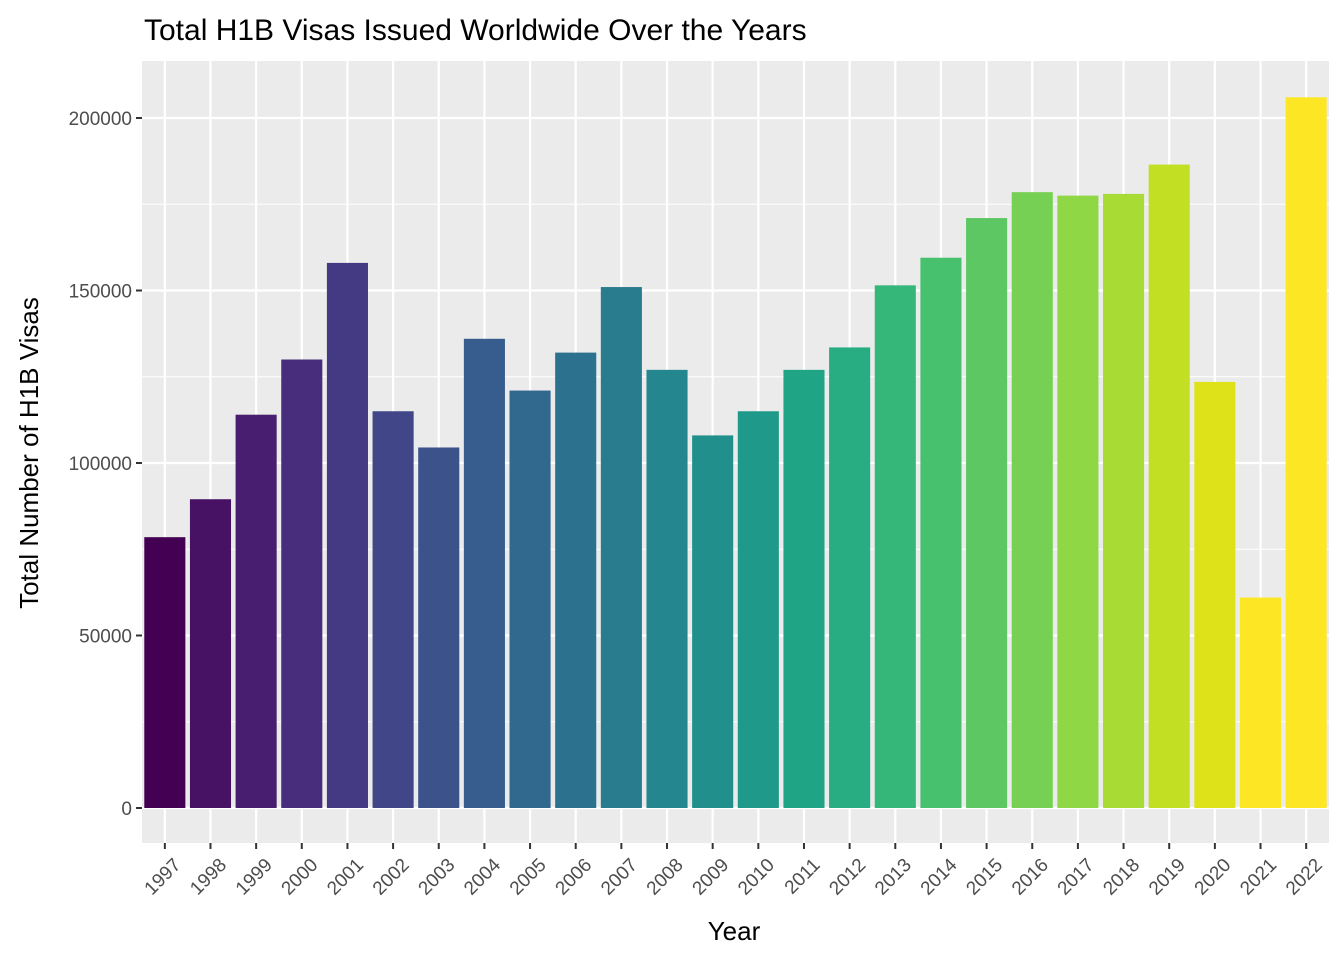 The height and width of the screenshot is (960, 1344). Describe the element at coordinates (803, 877) in the screenshot. I see `x-tick-label: 2011` at that location.